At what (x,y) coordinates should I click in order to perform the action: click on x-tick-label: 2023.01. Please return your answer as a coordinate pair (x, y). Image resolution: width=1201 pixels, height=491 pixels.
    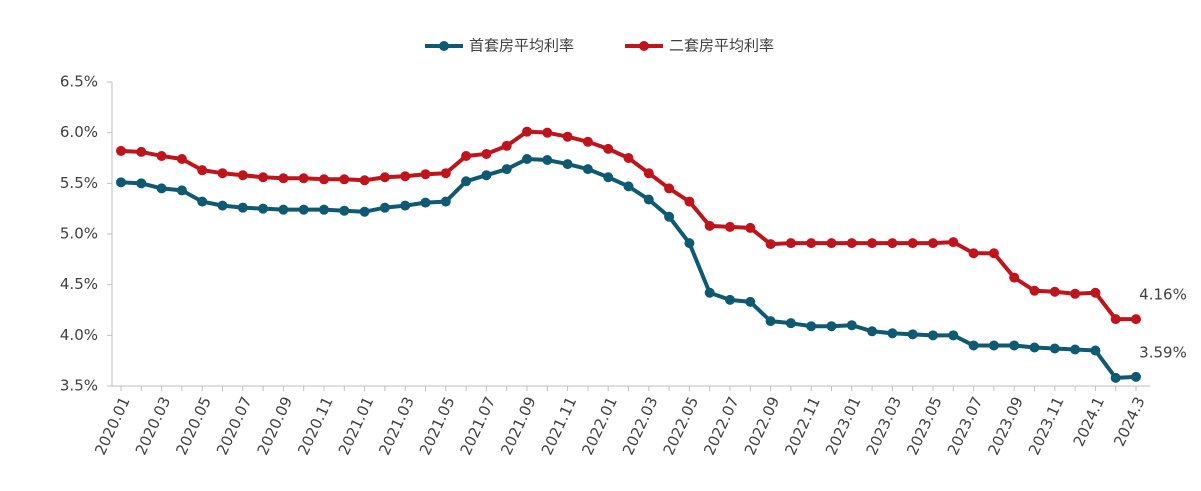
    Looking at the image, I should click on (843, 426).